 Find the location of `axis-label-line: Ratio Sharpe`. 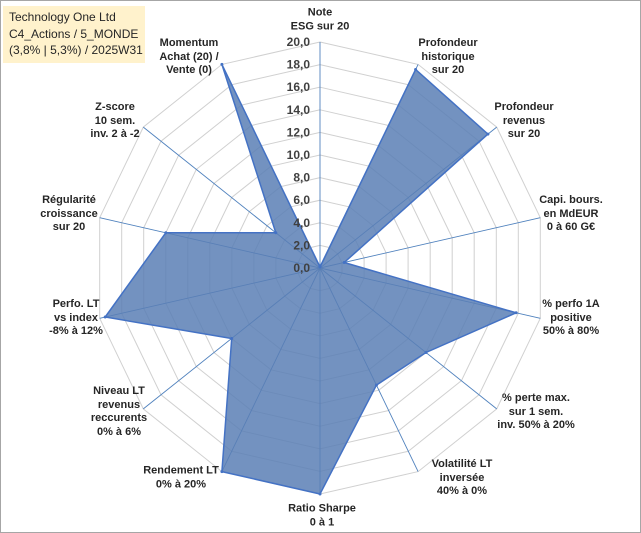

axis-label-line: Ratio Sharpe is located at coordinates (322, 508).